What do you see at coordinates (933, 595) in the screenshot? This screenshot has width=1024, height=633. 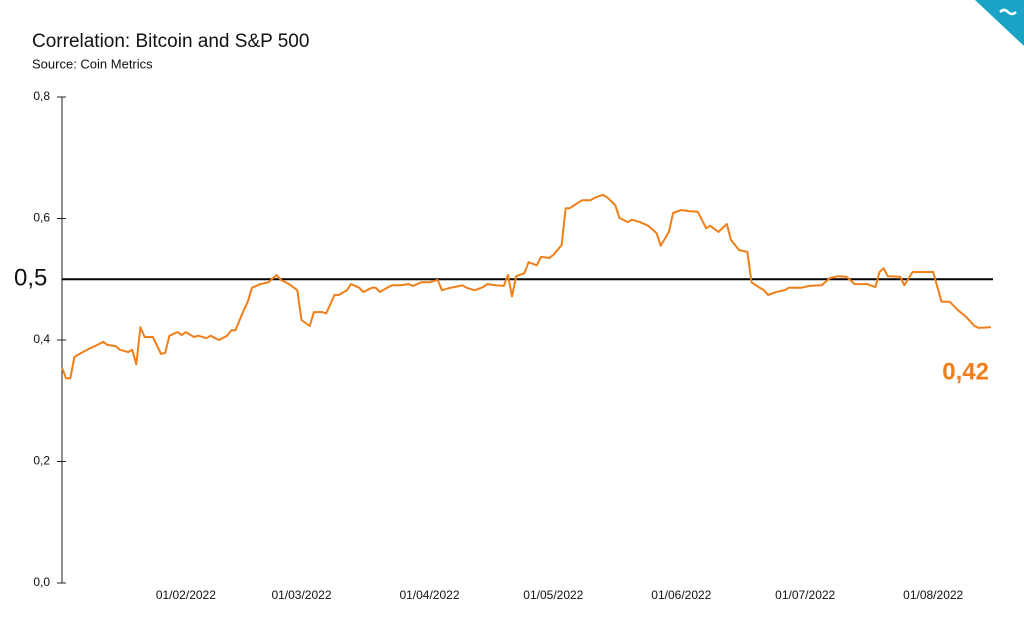 I see `x-tick-label: 01/08/2022` at bounding box center [933, 595].